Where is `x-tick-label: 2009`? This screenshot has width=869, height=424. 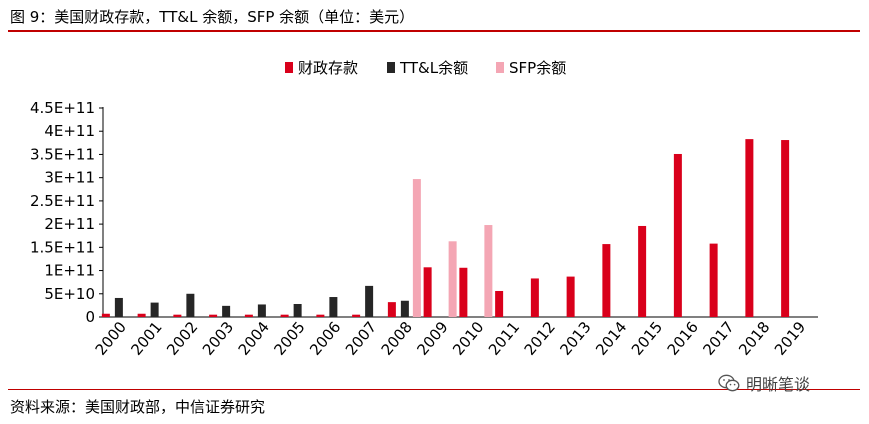
x-tick-label: 2009 is located at coordinates (432, 338).